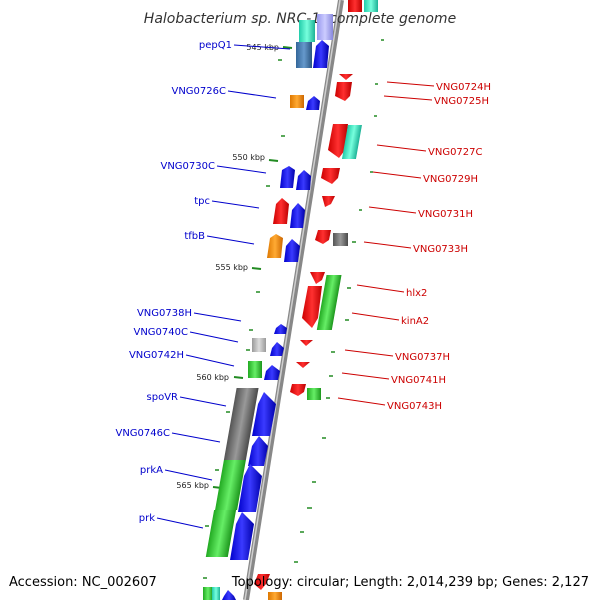 The image size is (600, 600). Describe the element at coordinates (212, 377) in the screenshot. I see `scale-tick-label-560: 560 kbp` at that location.